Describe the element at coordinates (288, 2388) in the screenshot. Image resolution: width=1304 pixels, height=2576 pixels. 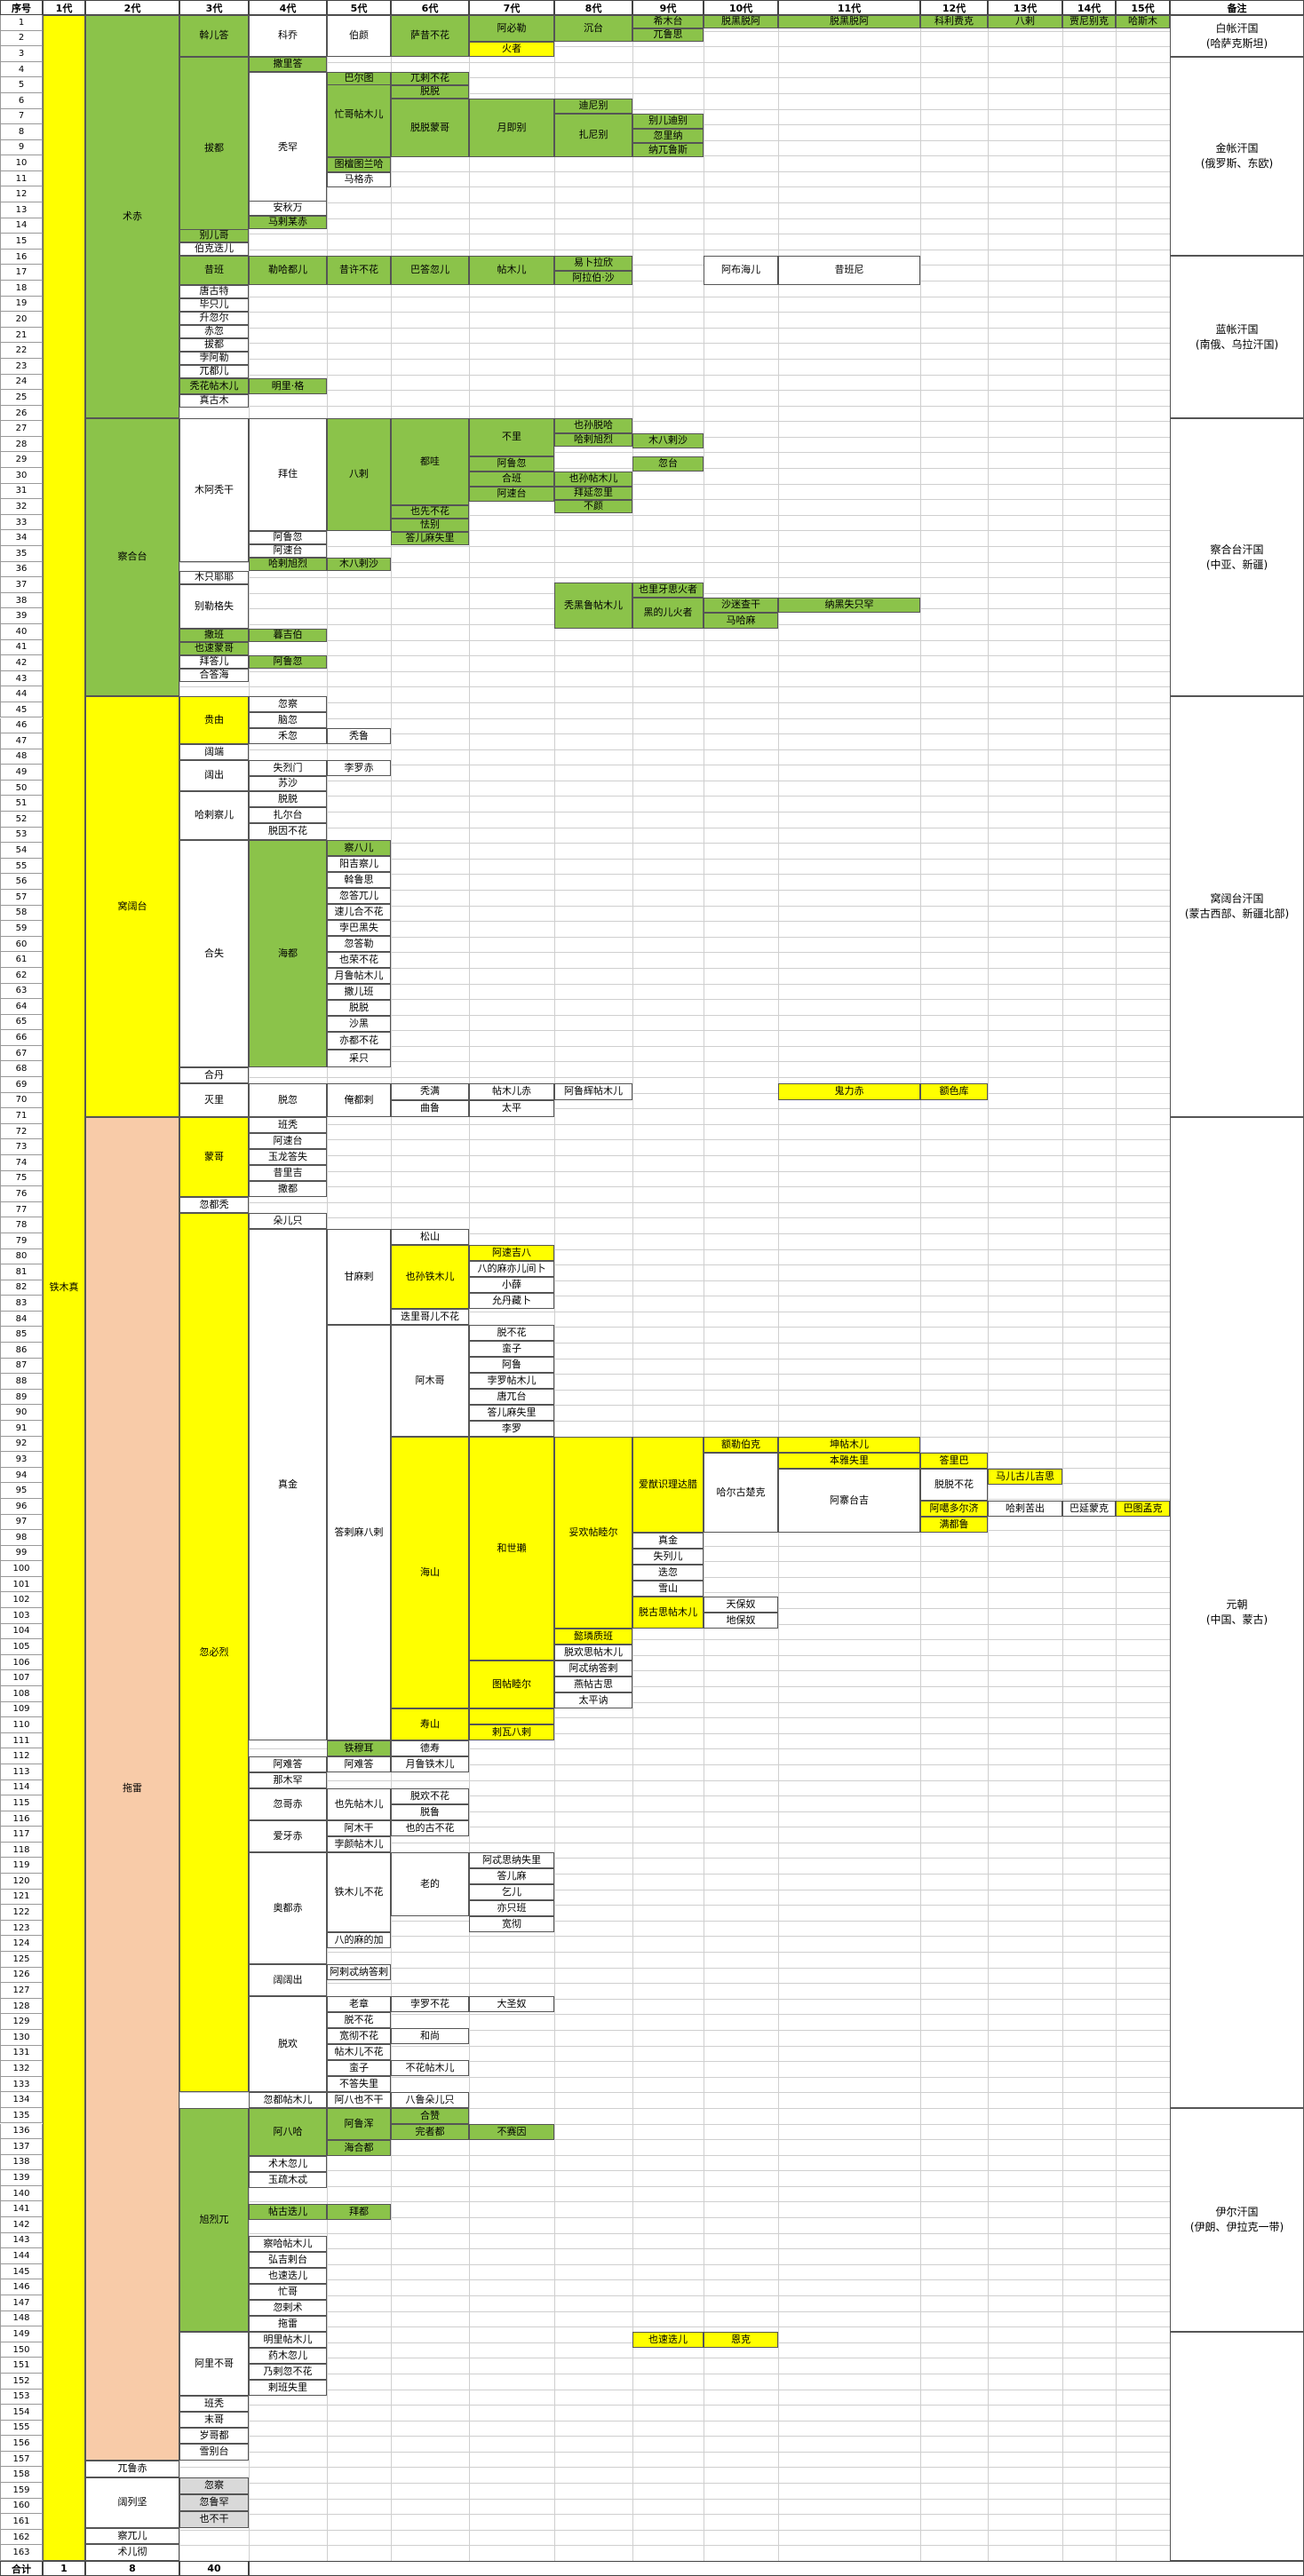
I see `ari-labanshiri: 剌班失里` at that location.